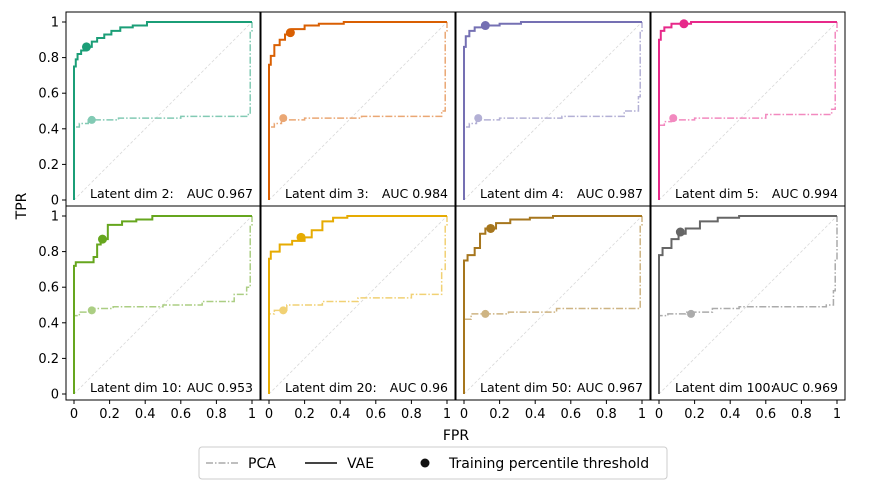  I want to click on legend-frame, so click(433, 463).